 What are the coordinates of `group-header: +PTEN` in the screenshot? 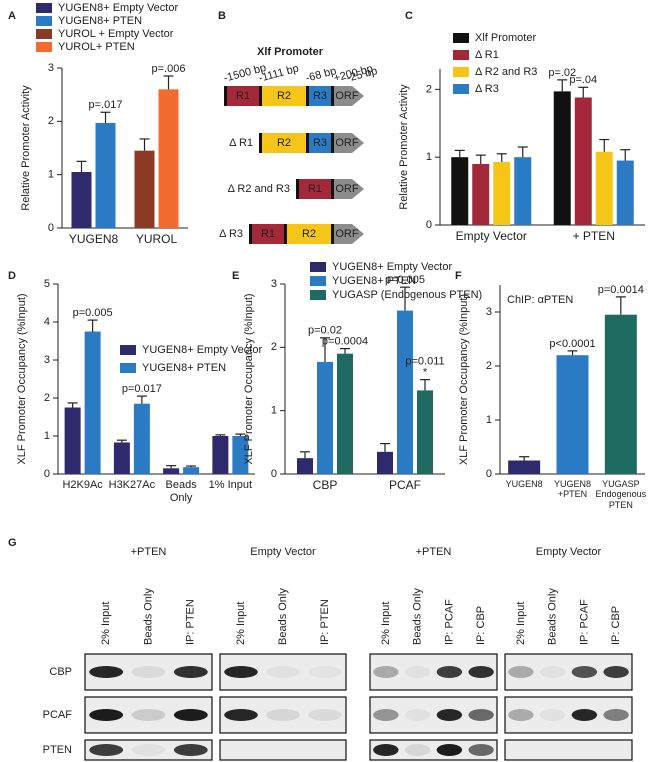 It's located at (149, 552).